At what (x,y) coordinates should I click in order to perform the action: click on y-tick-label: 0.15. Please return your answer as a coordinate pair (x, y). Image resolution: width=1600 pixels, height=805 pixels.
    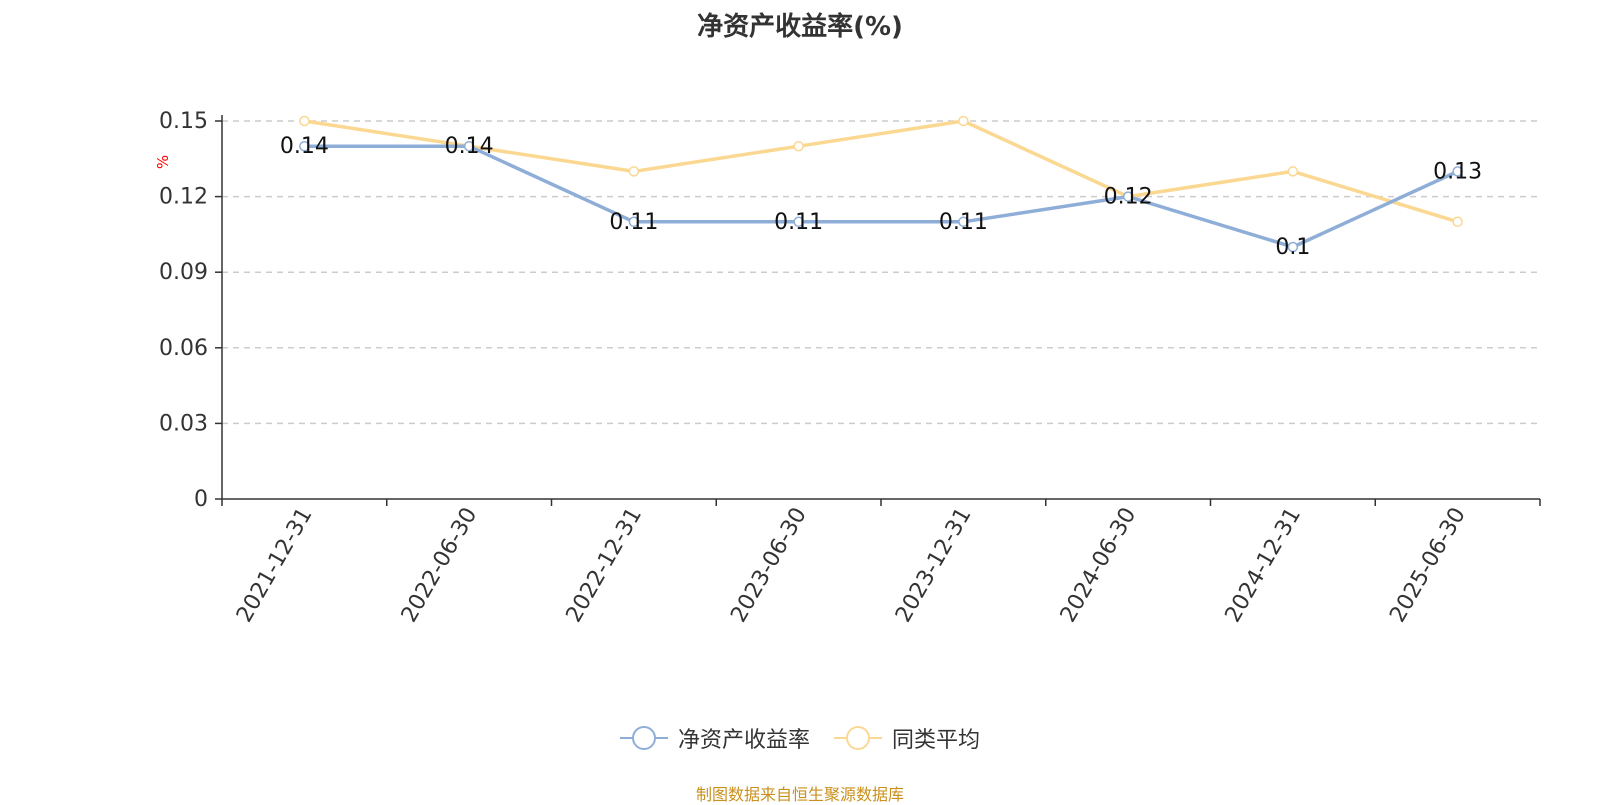
    Looking at the image, I should click on (183, 121).